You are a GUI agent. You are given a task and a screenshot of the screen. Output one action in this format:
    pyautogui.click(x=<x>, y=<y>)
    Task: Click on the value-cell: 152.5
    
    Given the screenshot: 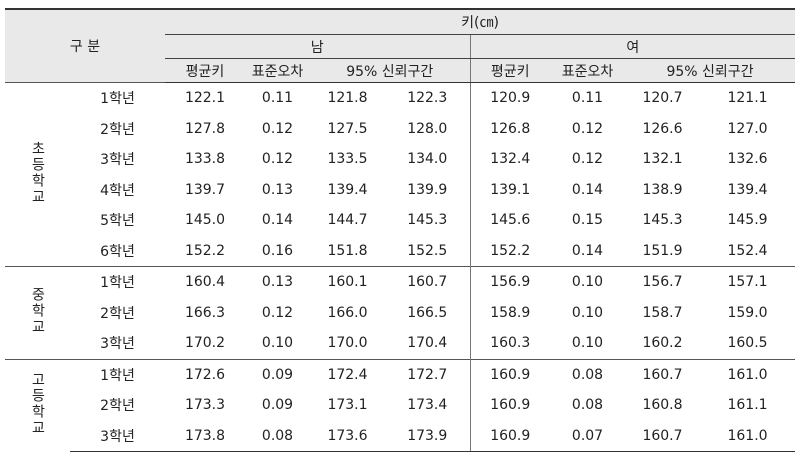 What is the action you would take?
    pyautogui.click(x=427, y=250)
    